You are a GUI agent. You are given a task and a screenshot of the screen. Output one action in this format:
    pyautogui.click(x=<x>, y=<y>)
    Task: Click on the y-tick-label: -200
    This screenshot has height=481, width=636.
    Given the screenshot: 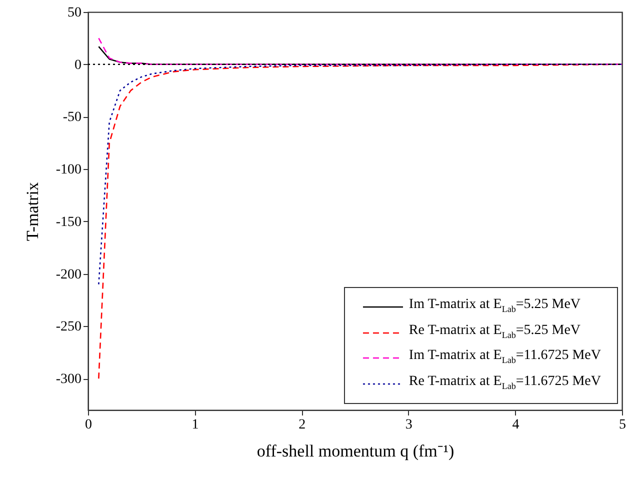 What is the action you would take?
    pyautogui.click(x=69, y=274)
    